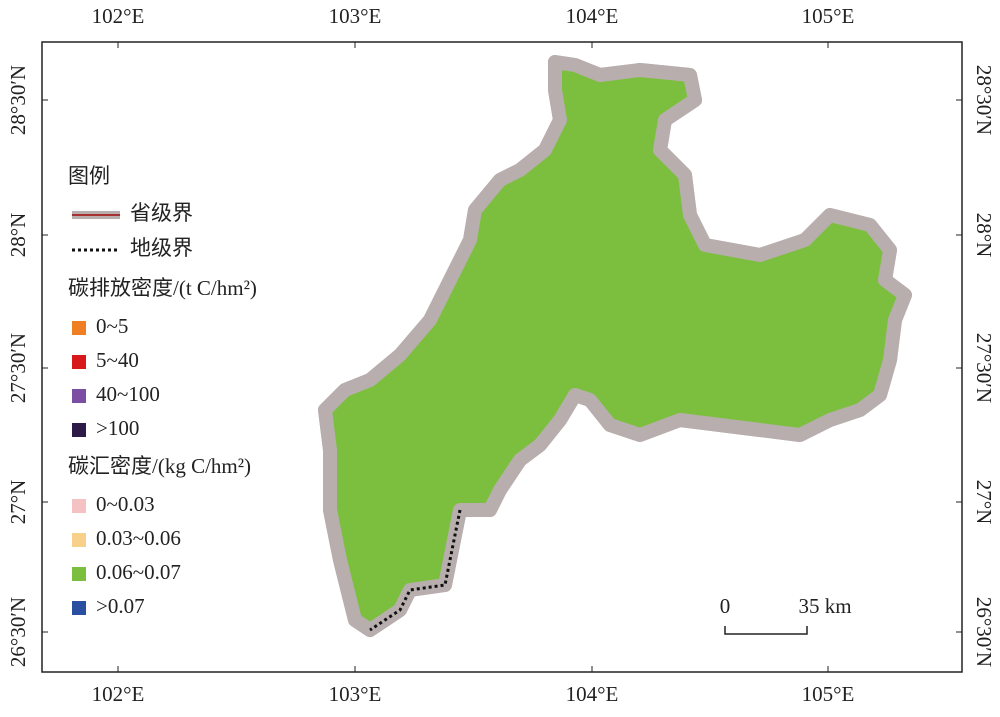 The image size is (1000, 717). Describe the element at coordinates (786, 614) in the screenshot. I see `scale-bar: 0 35 km` at that location.